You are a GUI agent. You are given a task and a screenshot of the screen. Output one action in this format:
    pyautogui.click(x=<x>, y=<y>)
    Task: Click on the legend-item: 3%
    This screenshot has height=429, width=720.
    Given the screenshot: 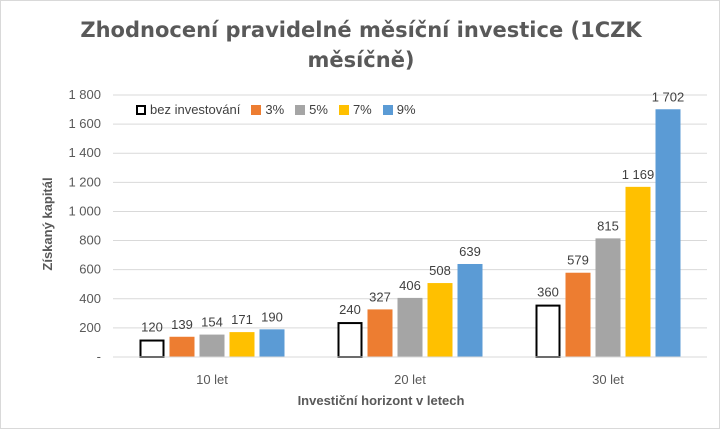 What is the action you would take?
    pyautogui.click(x=267, y=109)
    